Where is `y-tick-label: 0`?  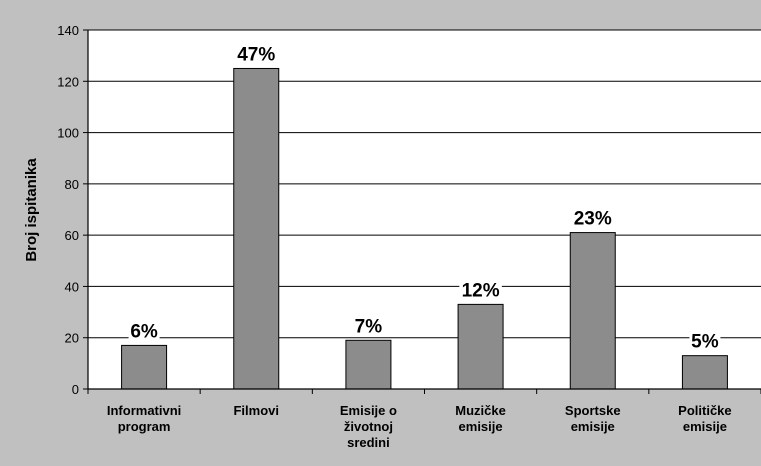
y-tick-label: 0 is located at coordinates (75, 389).